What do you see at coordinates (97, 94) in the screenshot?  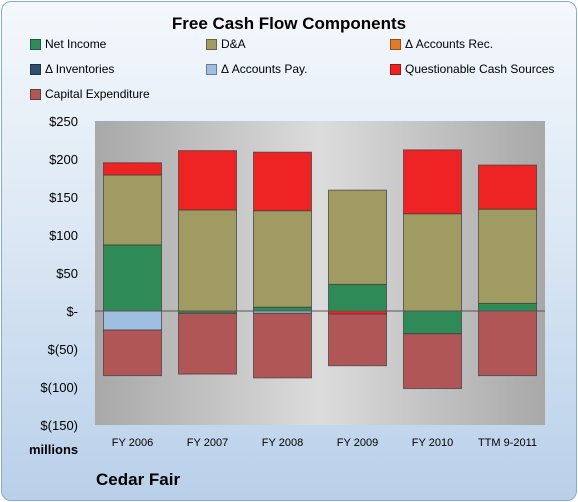 I see `legend-label: Capital Expenditure` at bounding box center [97, 94].